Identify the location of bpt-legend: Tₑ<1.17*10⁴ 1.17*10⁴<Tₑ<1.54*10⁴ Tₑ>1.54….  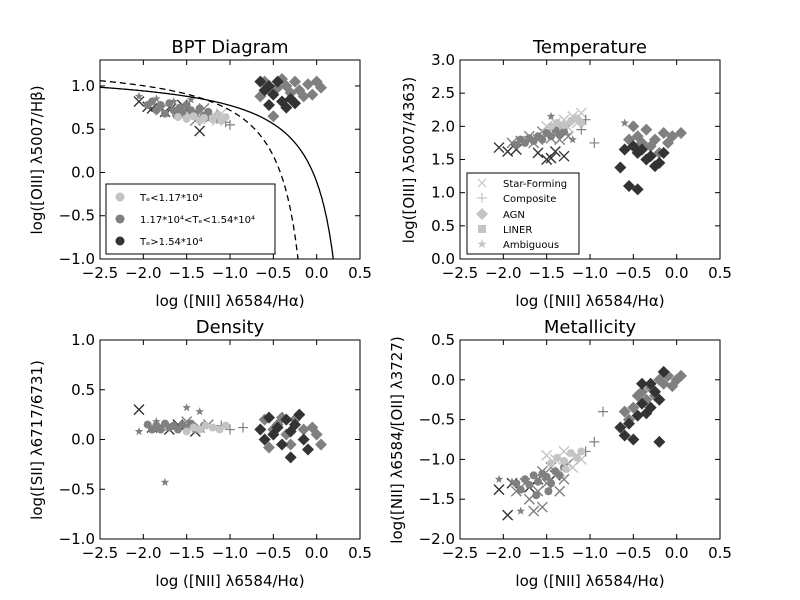
(190, 219).